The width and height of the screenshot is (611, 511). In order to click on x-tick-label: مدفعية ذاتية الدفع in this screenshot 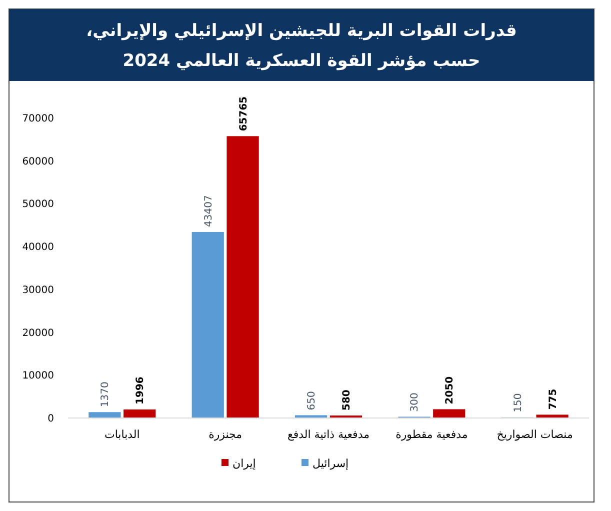, I will do `click(329, 434)`.